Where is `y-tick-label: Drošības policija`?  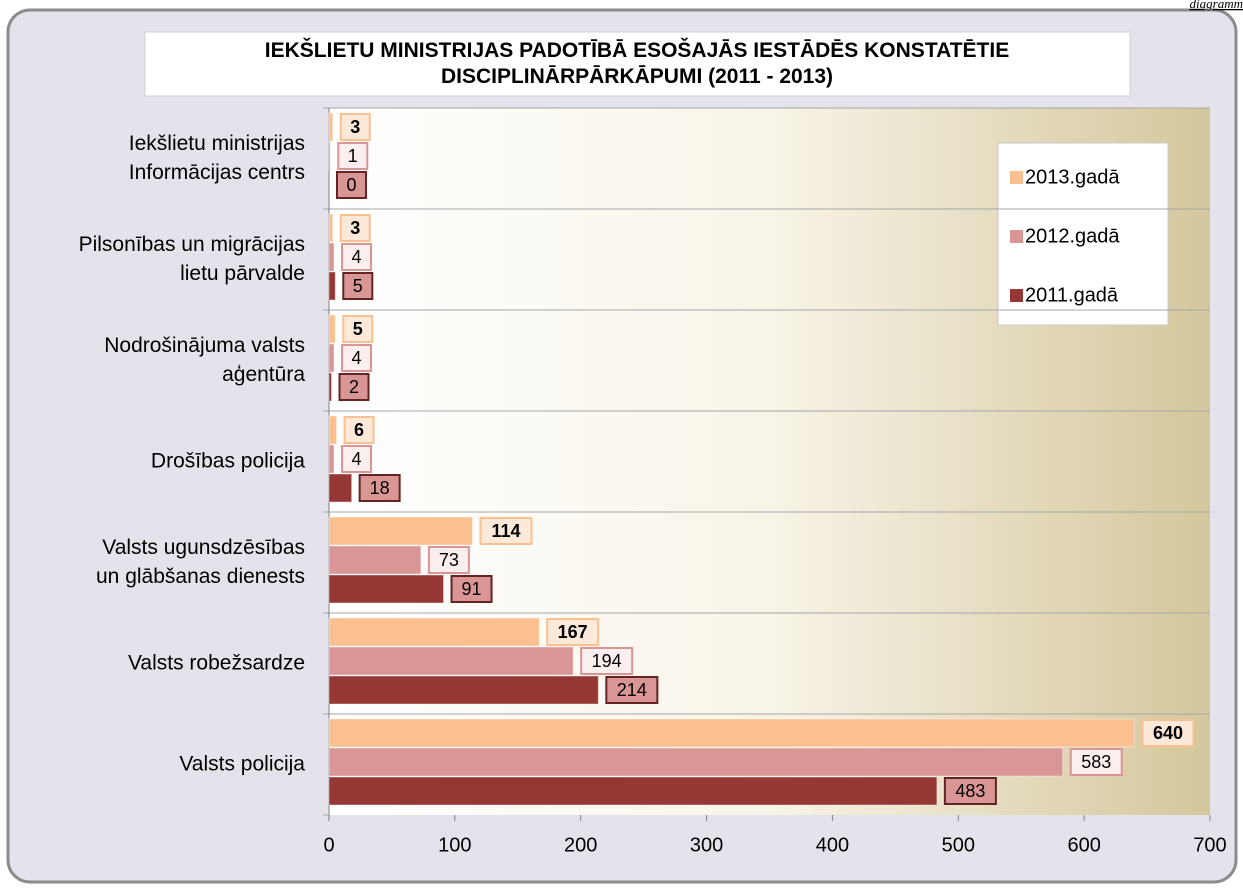
y-tick-label: Drošības policija is located at coordinates (228, 460).